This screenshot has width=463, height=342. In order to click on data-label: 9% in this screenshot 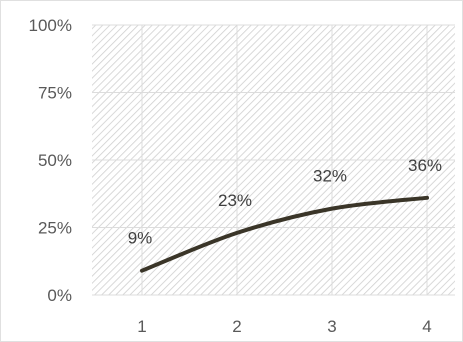, I will do `click(140, 238)`.